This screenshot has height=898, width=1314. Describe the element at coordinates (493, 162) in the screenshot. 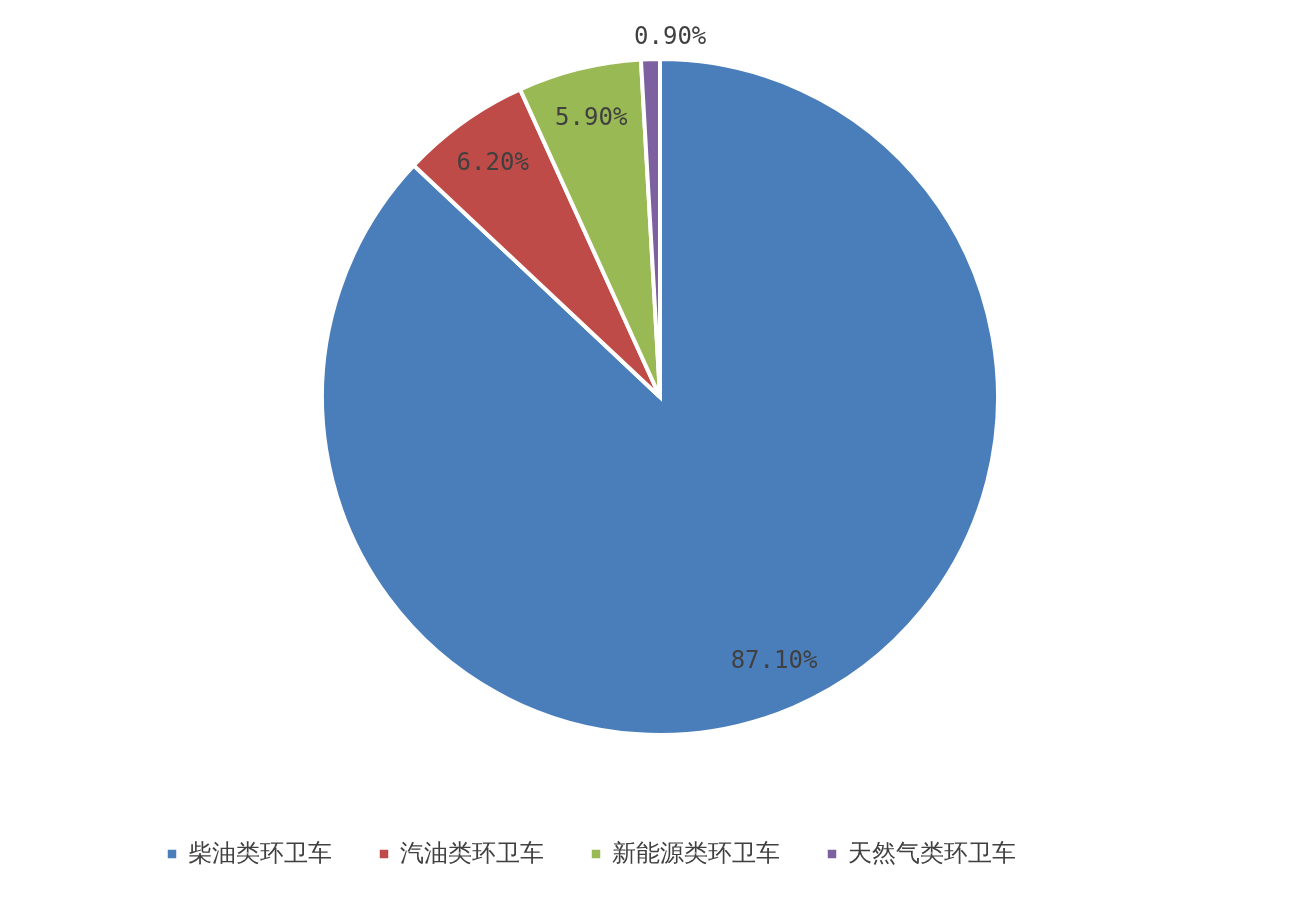

I see `data-label: 6.20%` at that location.